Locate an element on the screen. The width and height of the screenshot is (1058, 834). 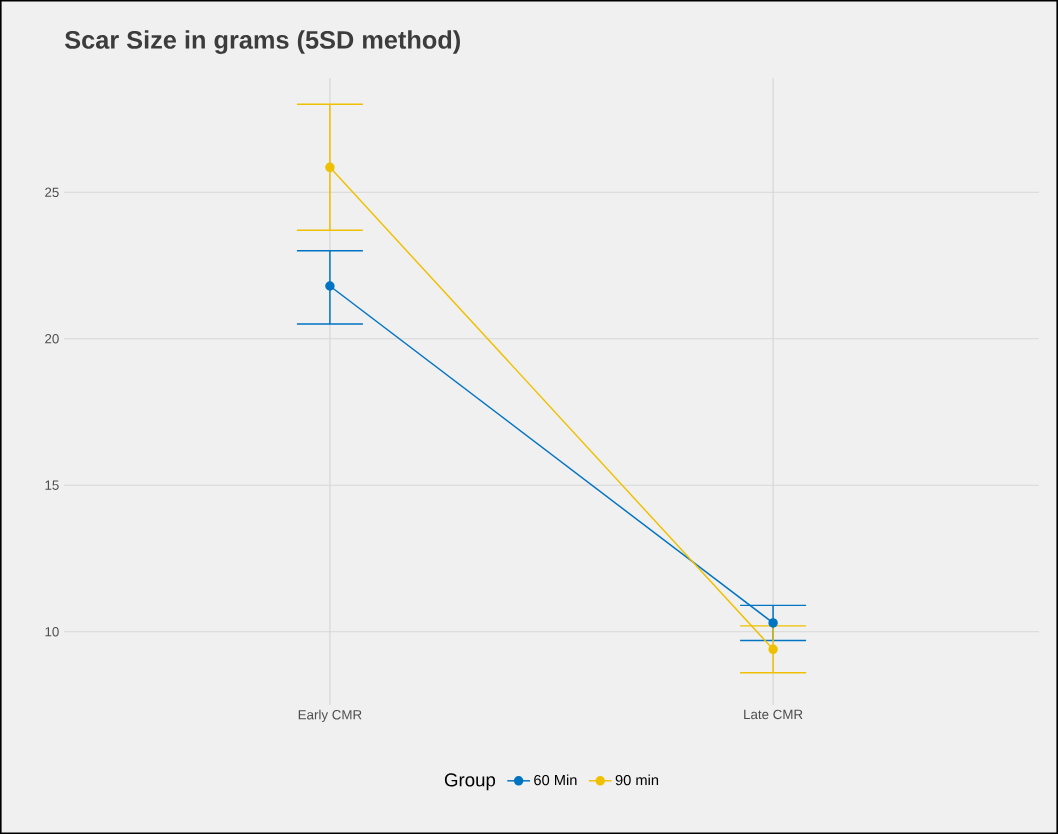
x-tick-label: Late CMR is located at coordinates (773, 714).